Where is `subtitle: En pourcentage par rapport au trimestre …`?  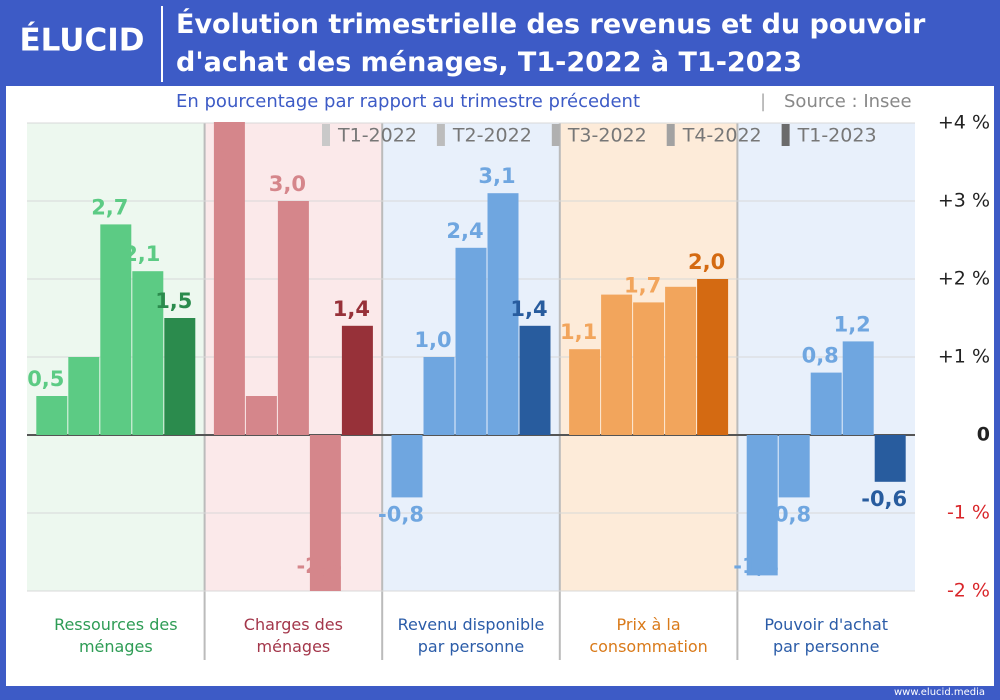
subtitle: En pourcentage par rapport au trimestre … is located at coordinates (408, 101).